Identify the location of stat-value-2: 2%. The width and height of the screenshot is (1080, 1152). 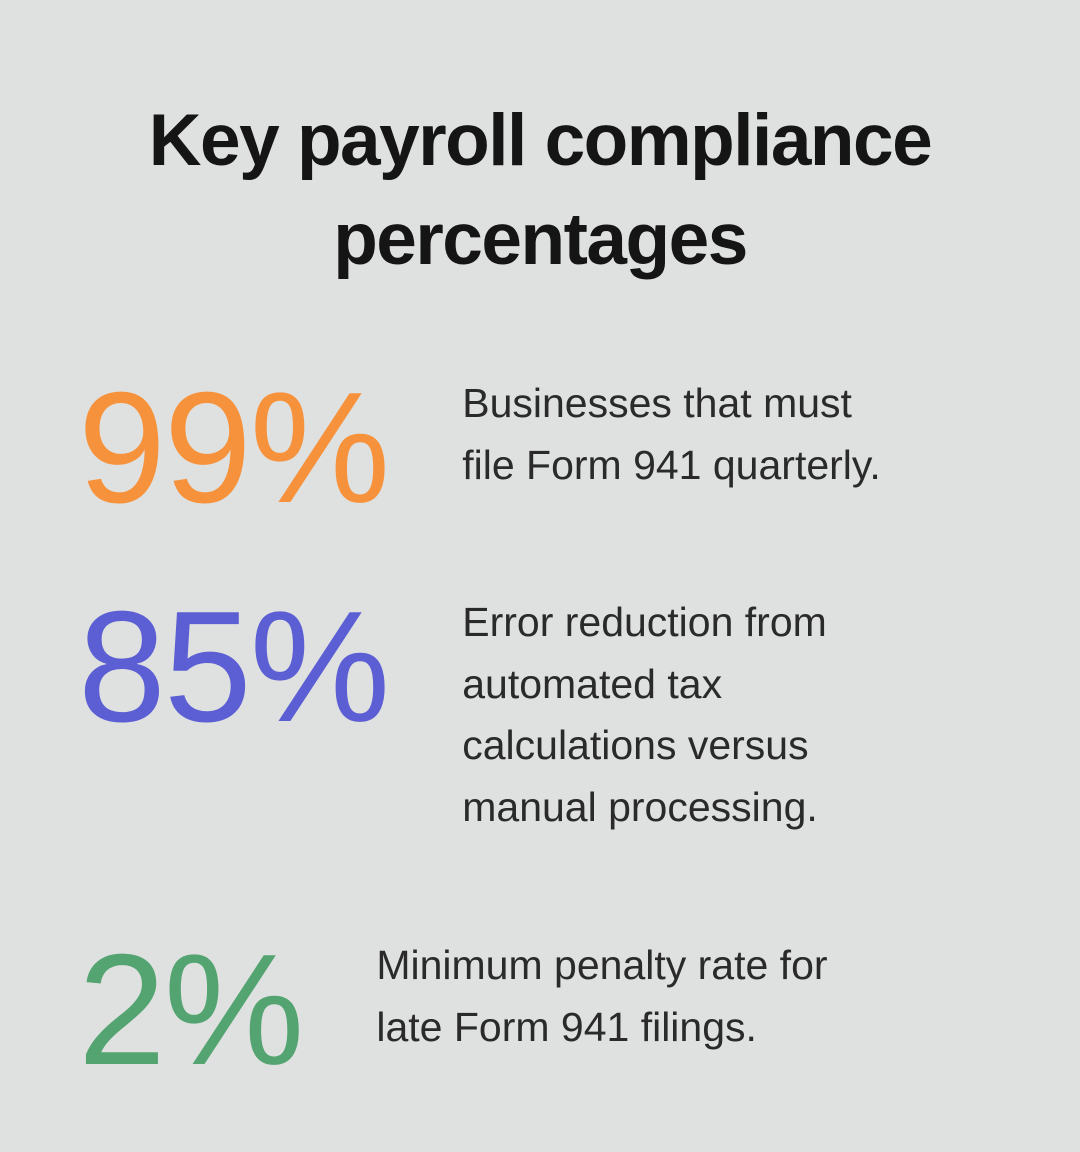
(191, 1010).